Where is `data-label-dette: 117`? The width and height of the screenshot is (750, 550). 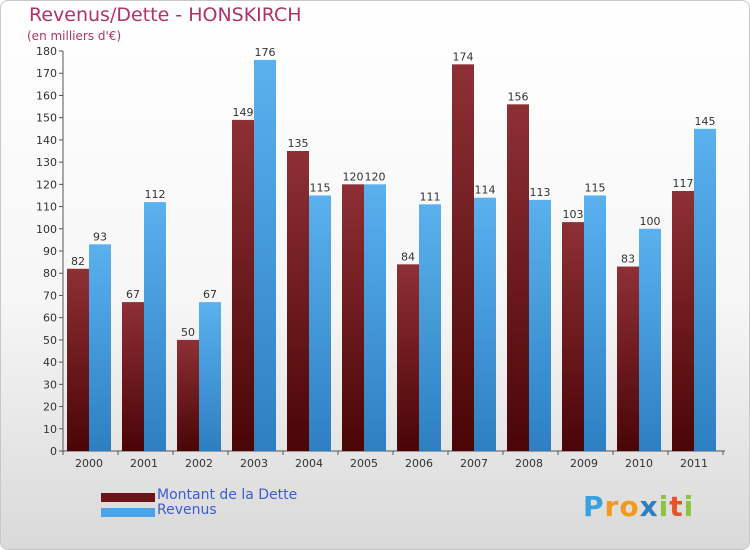
data-label-dette: 117 is located at coordinates (683, 183).